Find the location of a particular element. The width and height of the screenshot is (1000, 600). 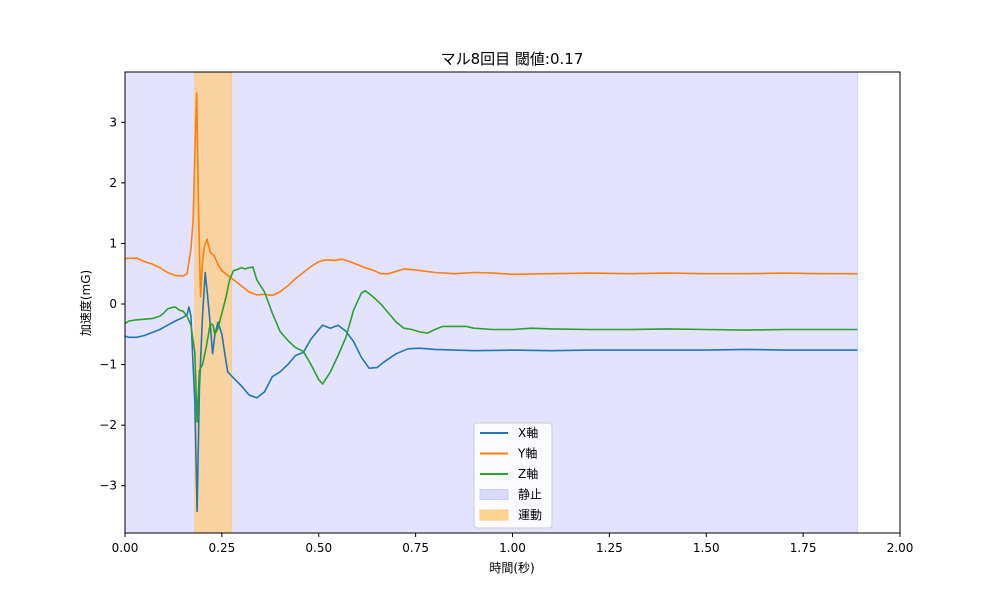

y-axis-label: 加速度(mG) is located at coordinates (85, 303).